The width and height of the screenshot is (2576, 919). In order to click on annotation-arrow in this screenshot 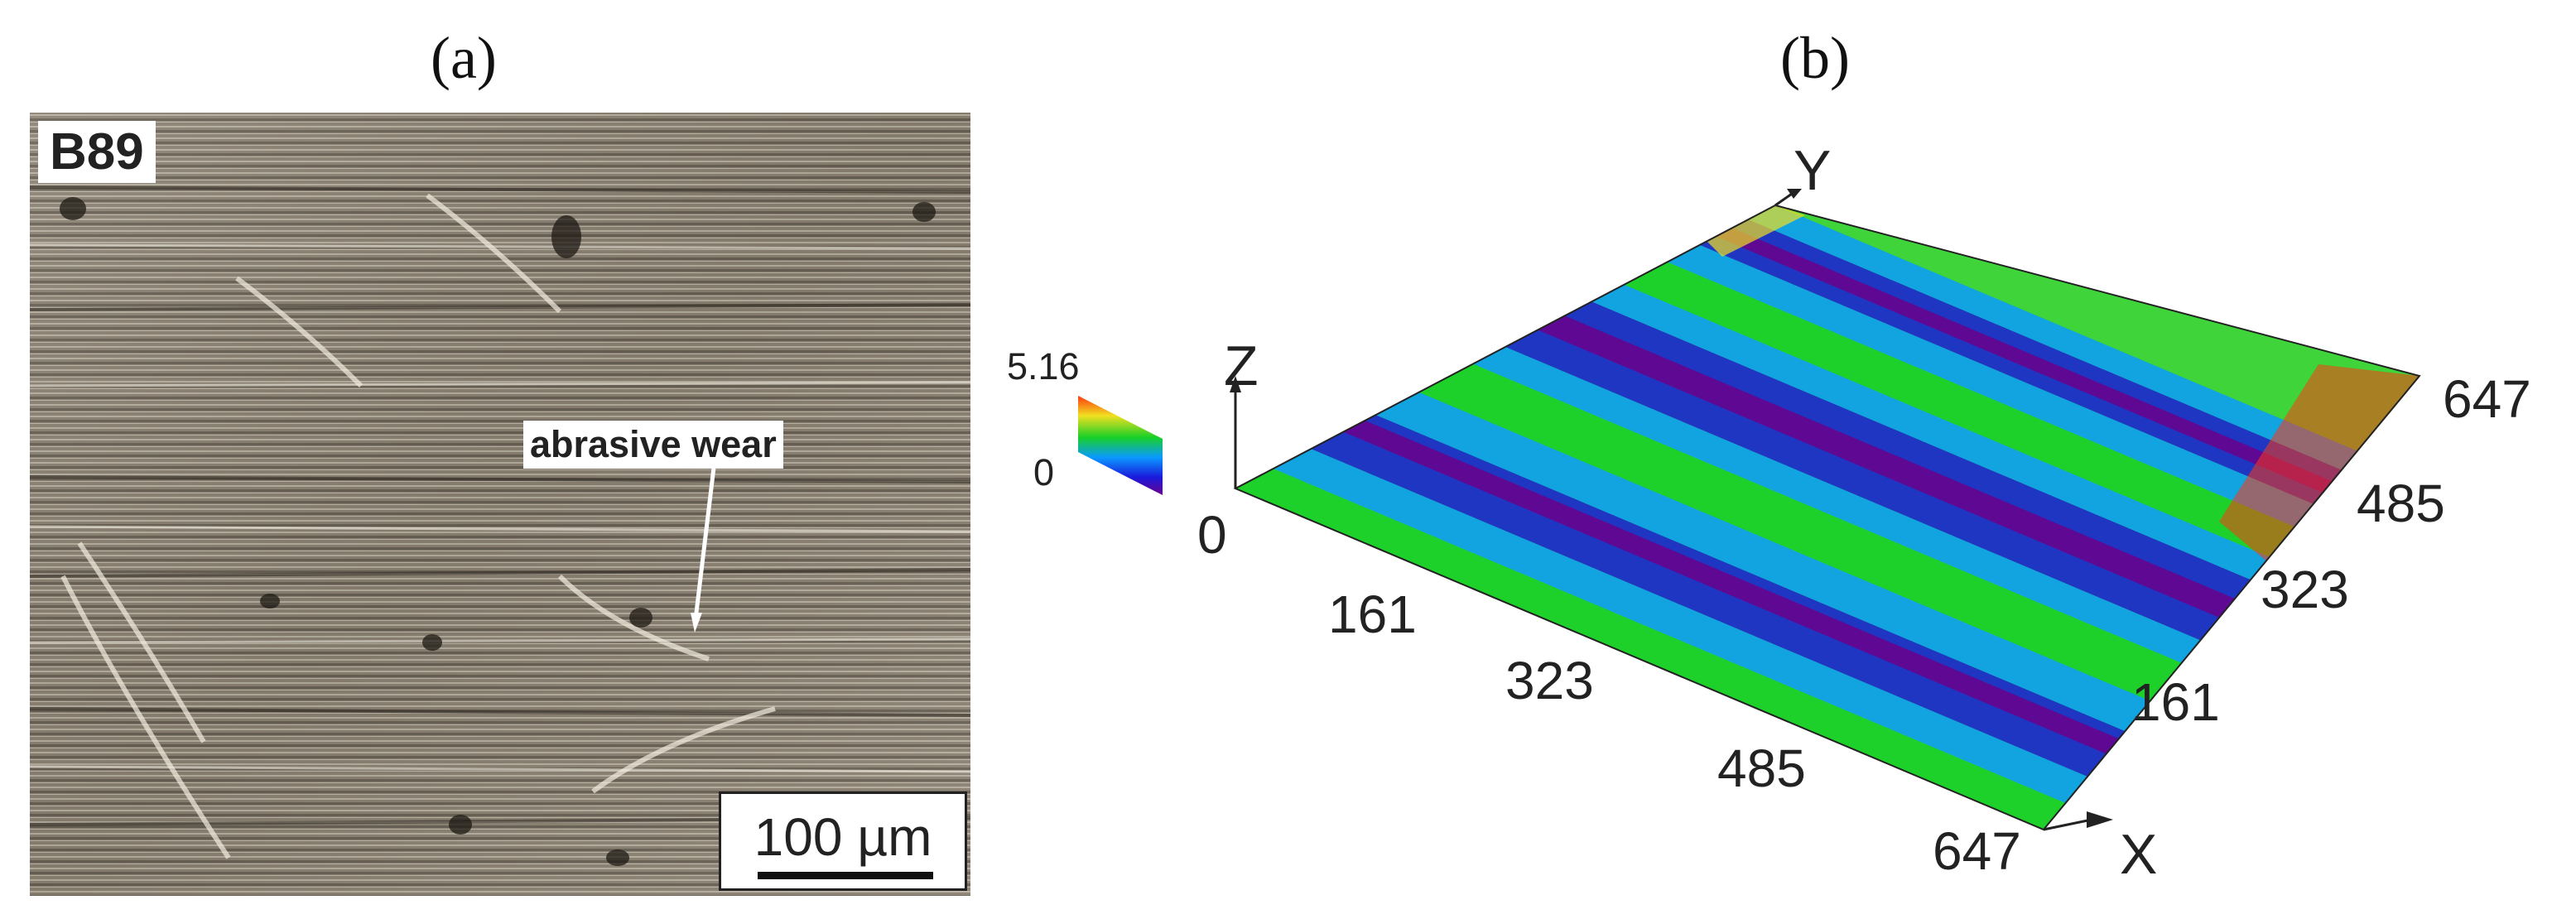, I will do `click(705, 537)`.